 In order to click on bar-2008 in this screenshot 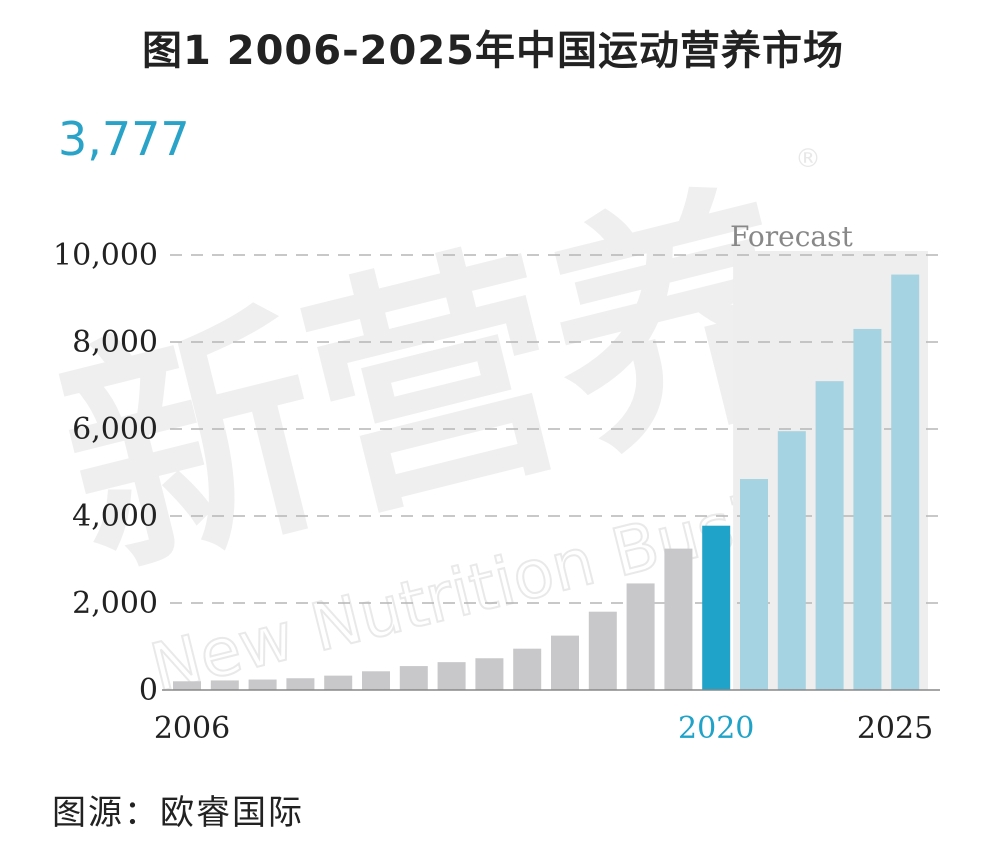, I will do `click(262, 684)`.